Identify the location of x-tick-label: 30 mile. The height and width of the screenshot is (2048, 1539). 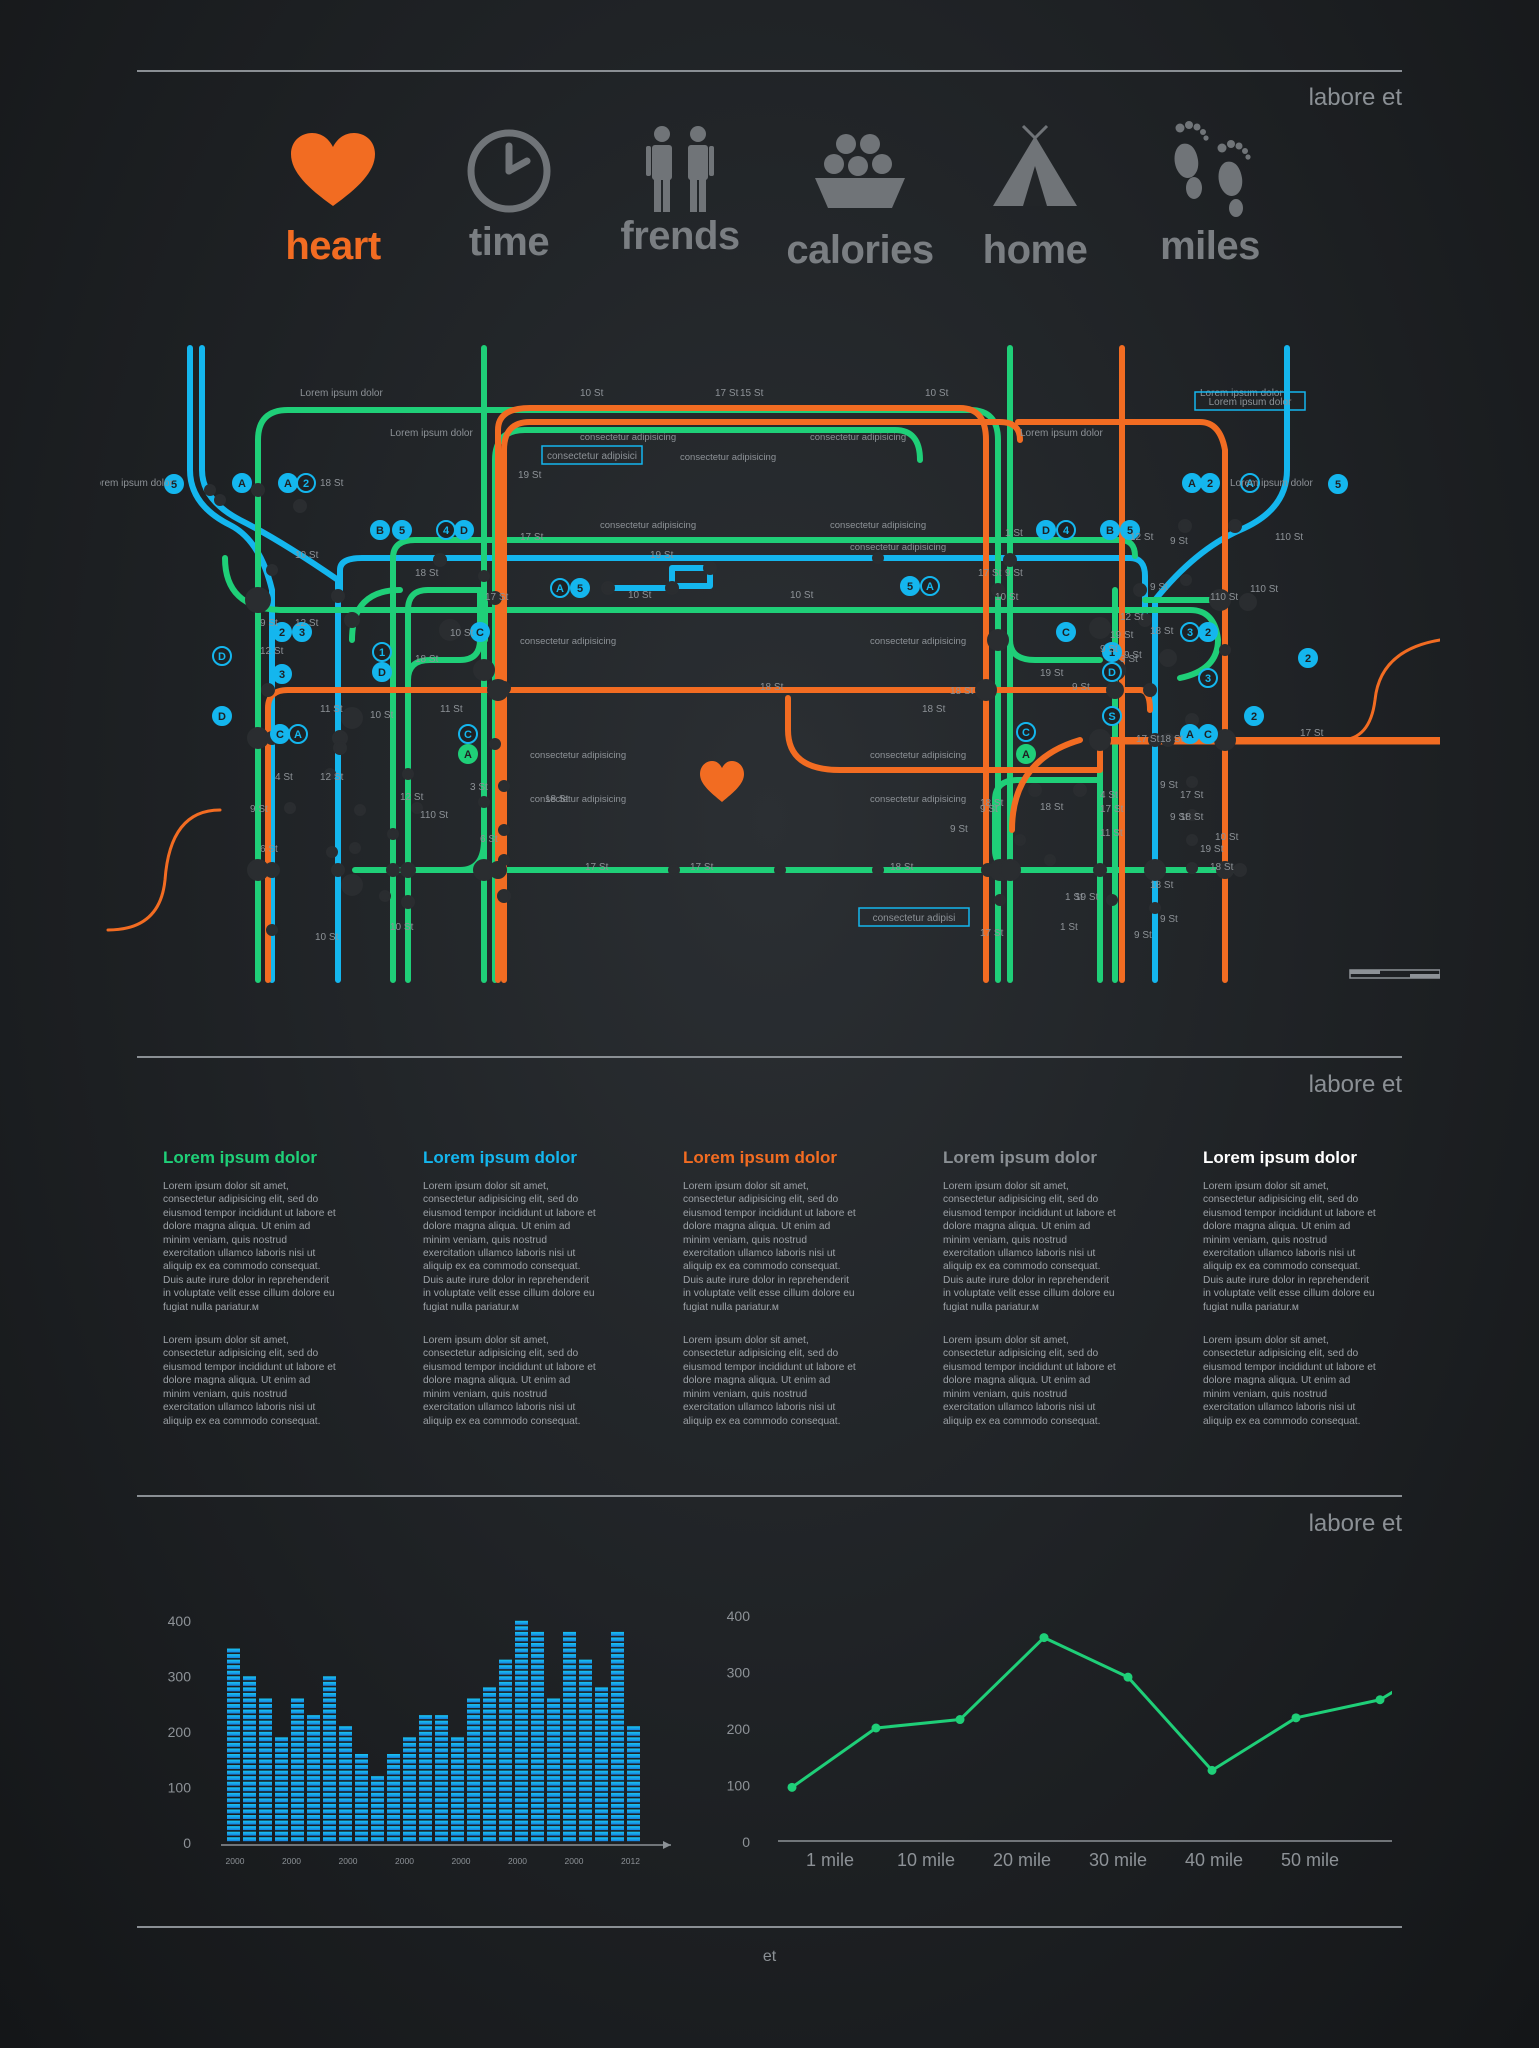
(1118, 1860).